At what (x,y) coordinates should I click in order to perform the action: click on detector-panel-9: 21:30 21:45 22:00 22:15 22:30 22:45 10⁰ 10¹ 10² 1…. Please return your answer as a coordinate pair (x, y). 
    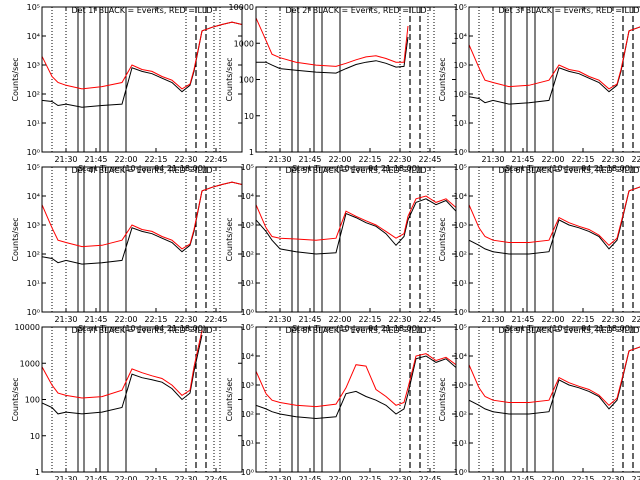
    Looking at the image, I should click on (539, 401).